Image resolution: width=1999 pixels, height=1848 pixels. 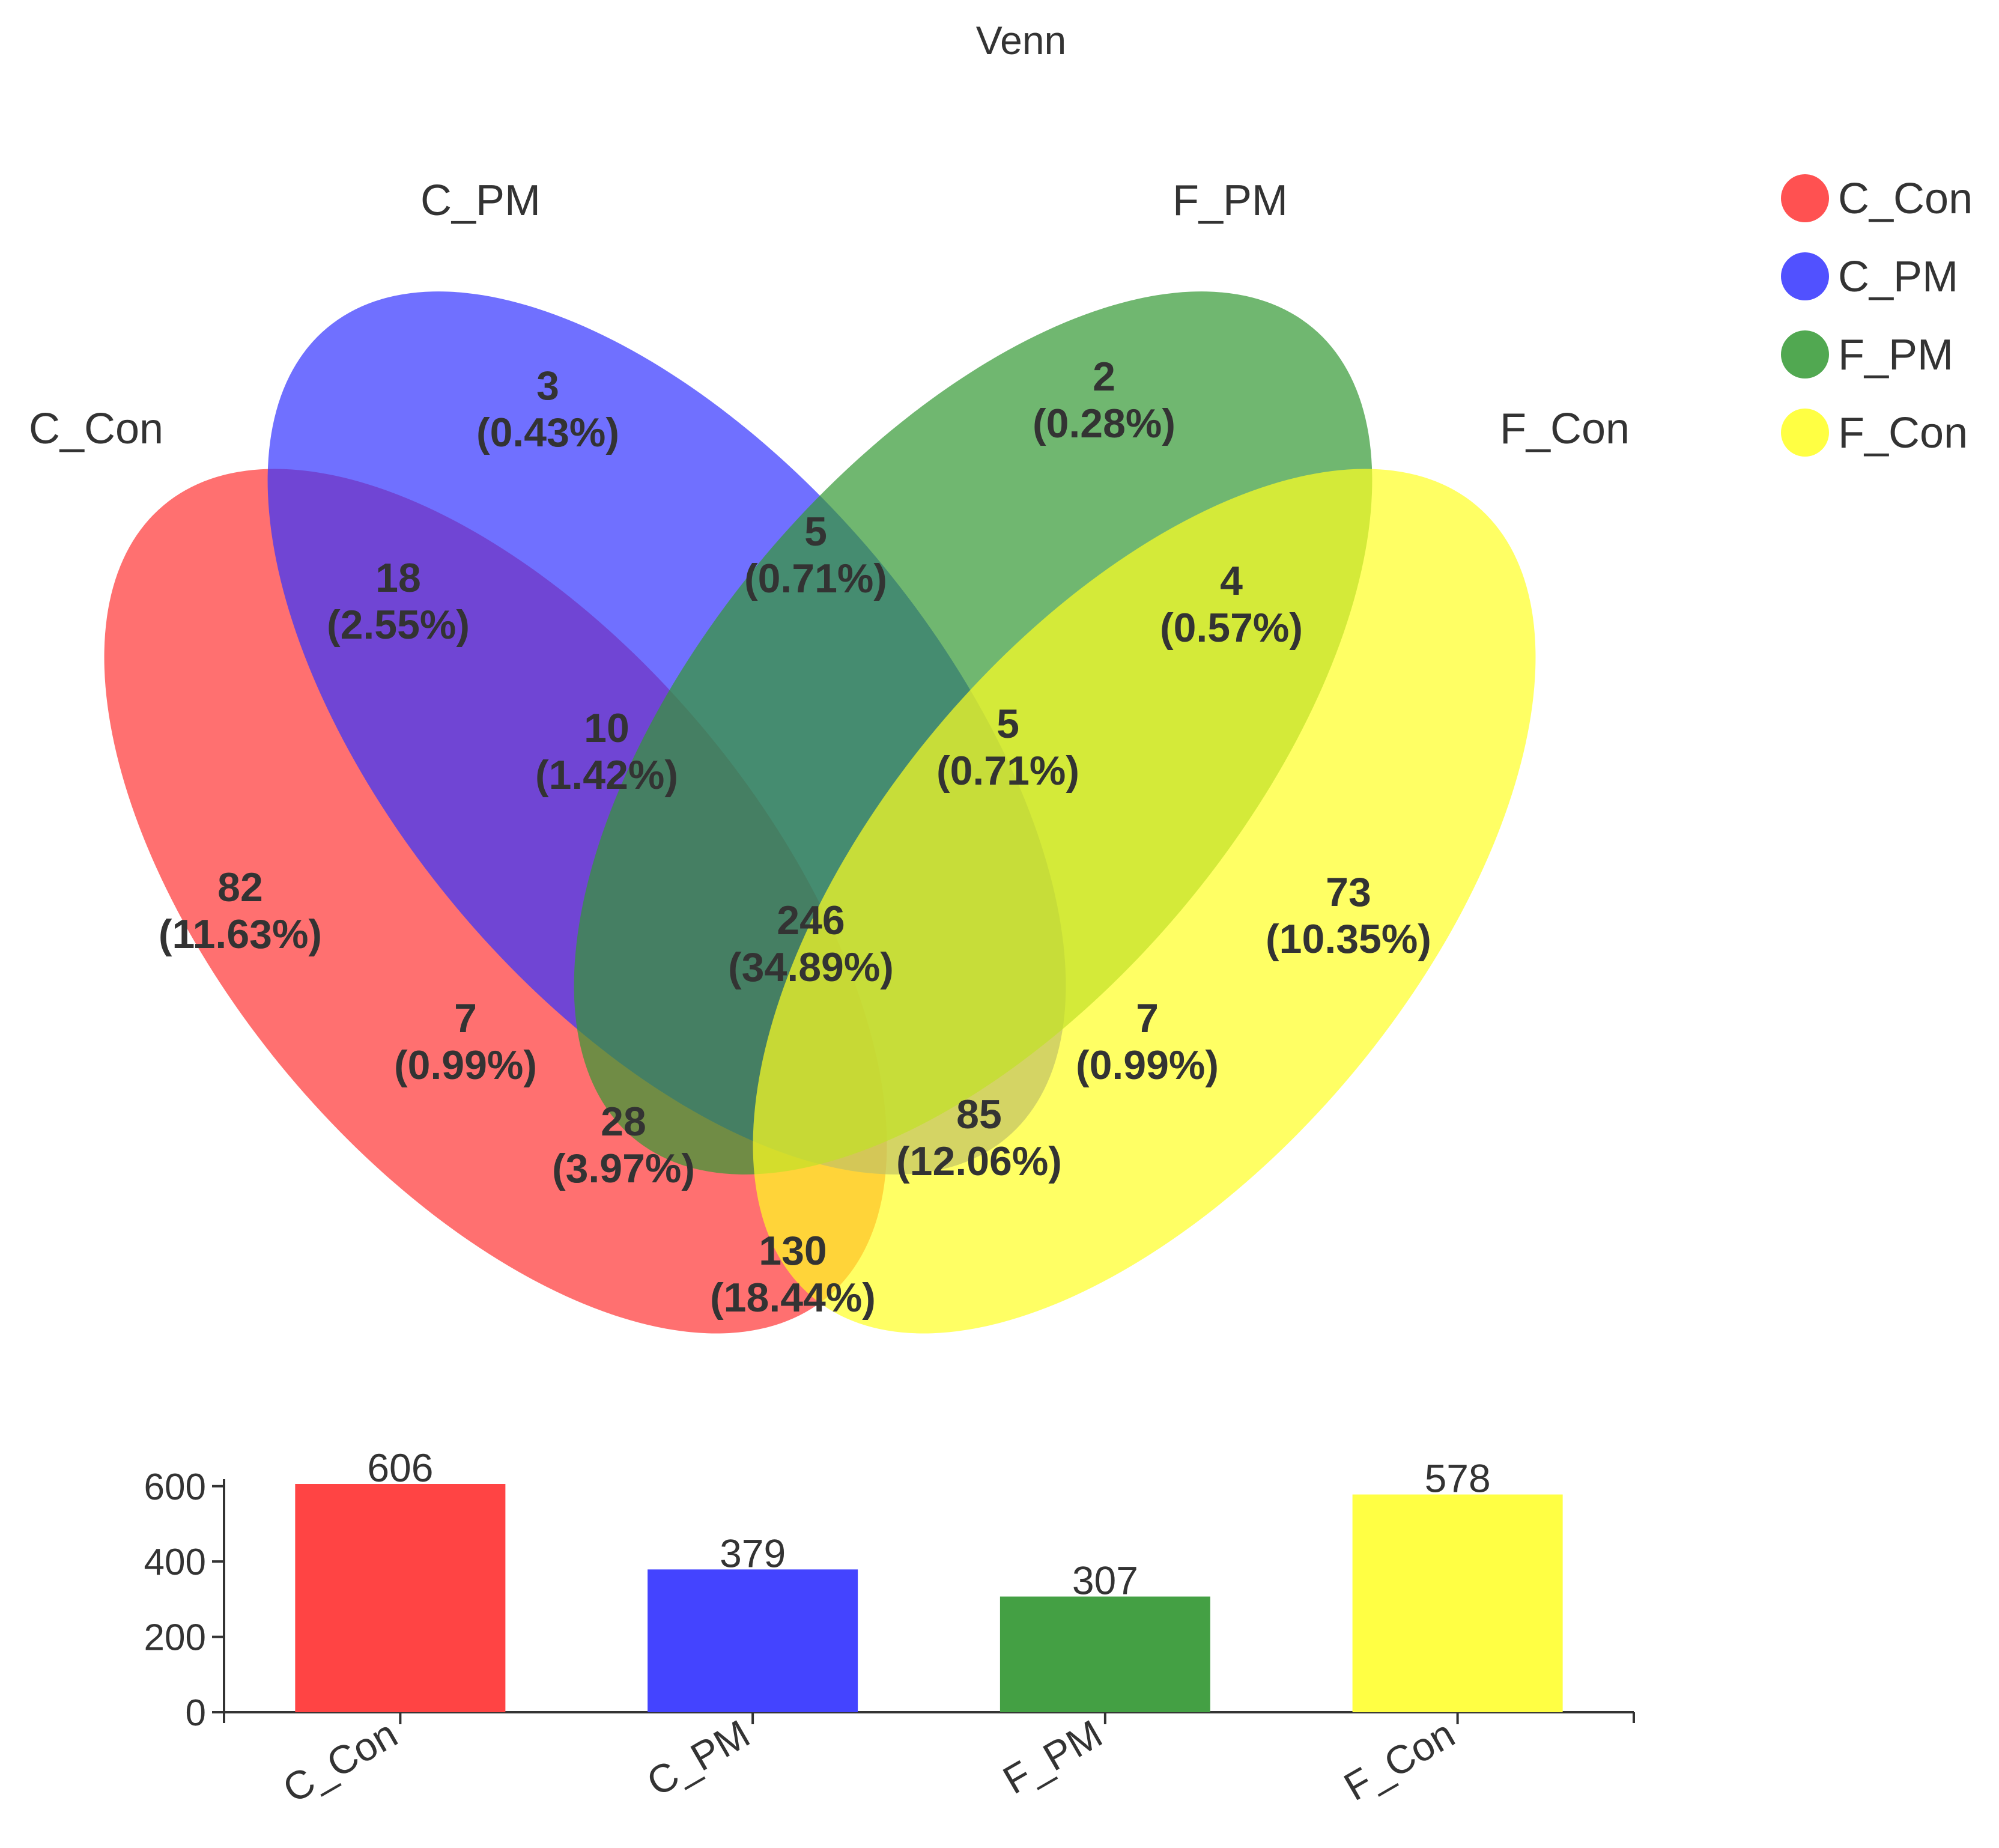 I want to click on venn-region-c-con-c-pm: 18(2.55%), so click(x=398, y=601).